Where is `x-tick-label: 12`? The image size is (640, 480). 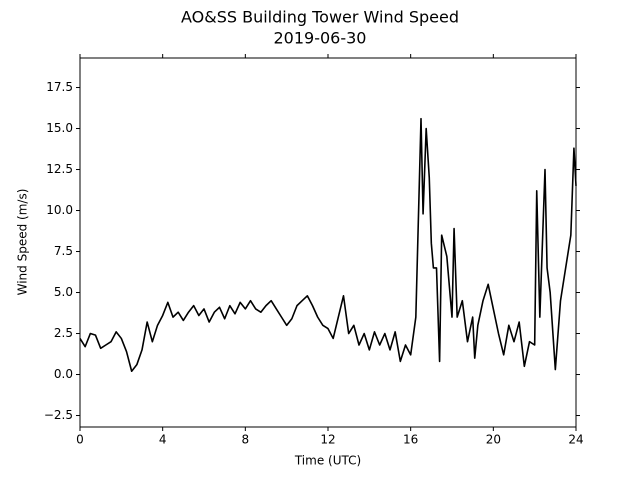
x-tick-label: 12 is located at coordinates (327, 440).